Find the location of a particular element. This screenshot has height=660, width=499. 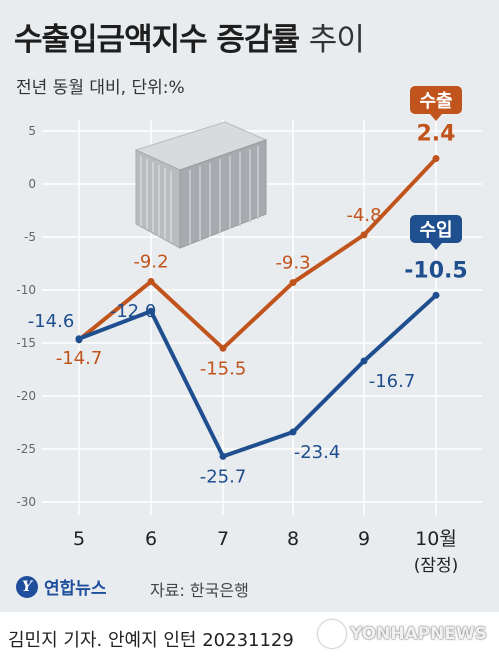

data-label: -15.5 is located at coordinates (223, 368).